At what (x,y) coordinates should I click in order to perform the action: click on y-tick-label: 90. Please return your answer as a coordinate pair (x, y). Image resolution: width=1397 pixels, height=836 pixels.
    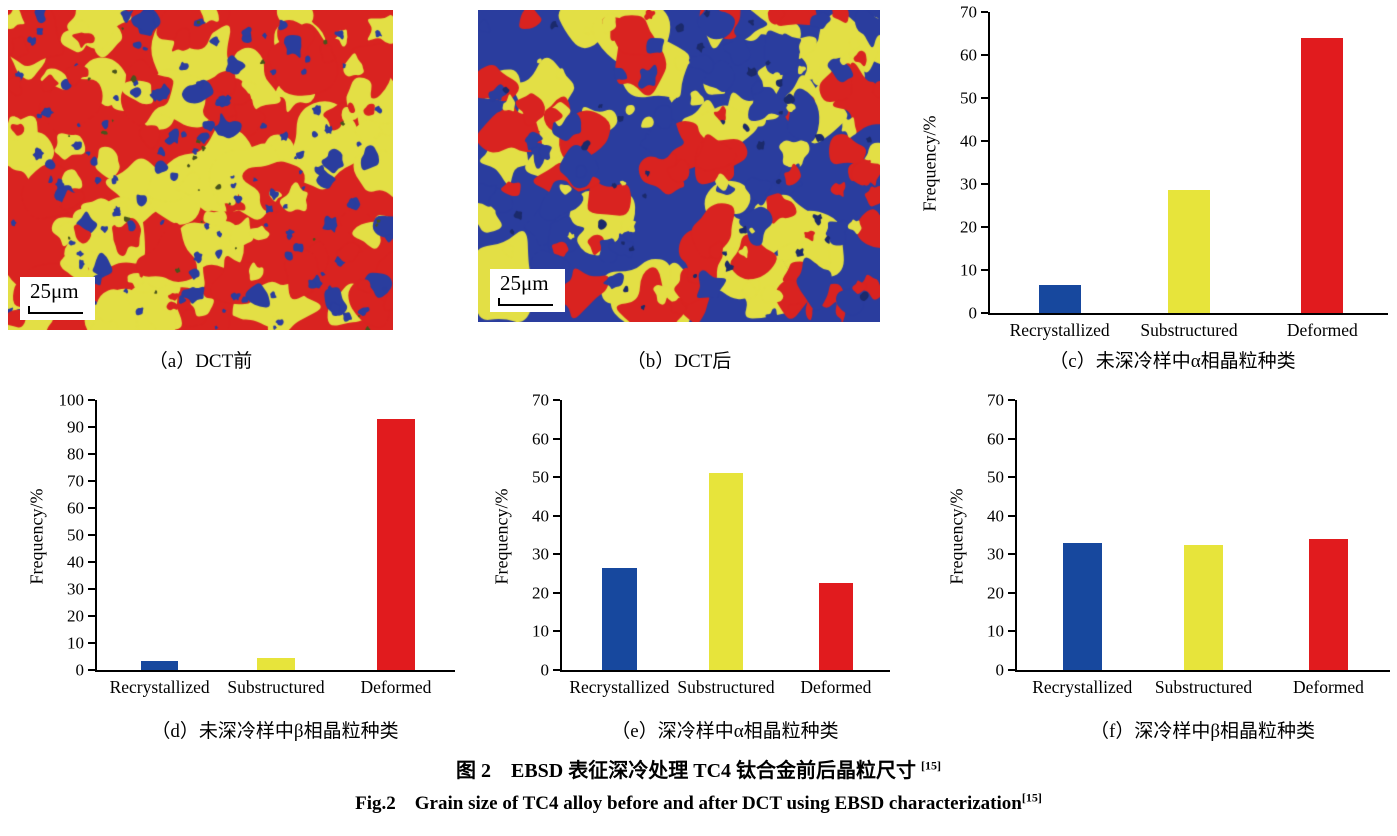
    Looking at the image, I should click on (75, 427).